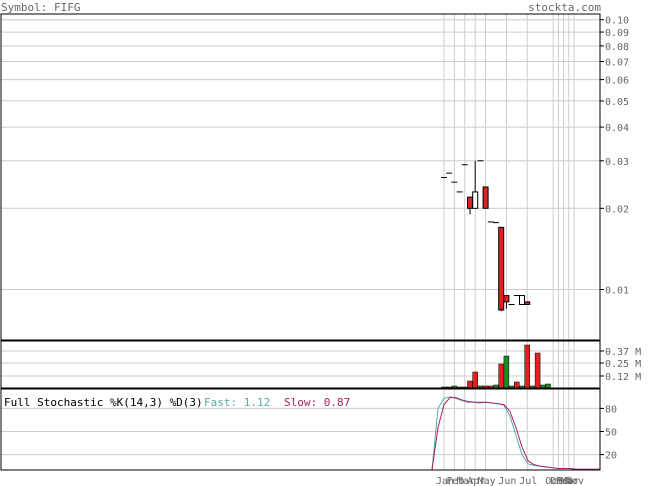  What do you see at coordinates (559, 481) in the screenshot?
I see `x-tick-label: Dec` at bounding box center [559, 481].